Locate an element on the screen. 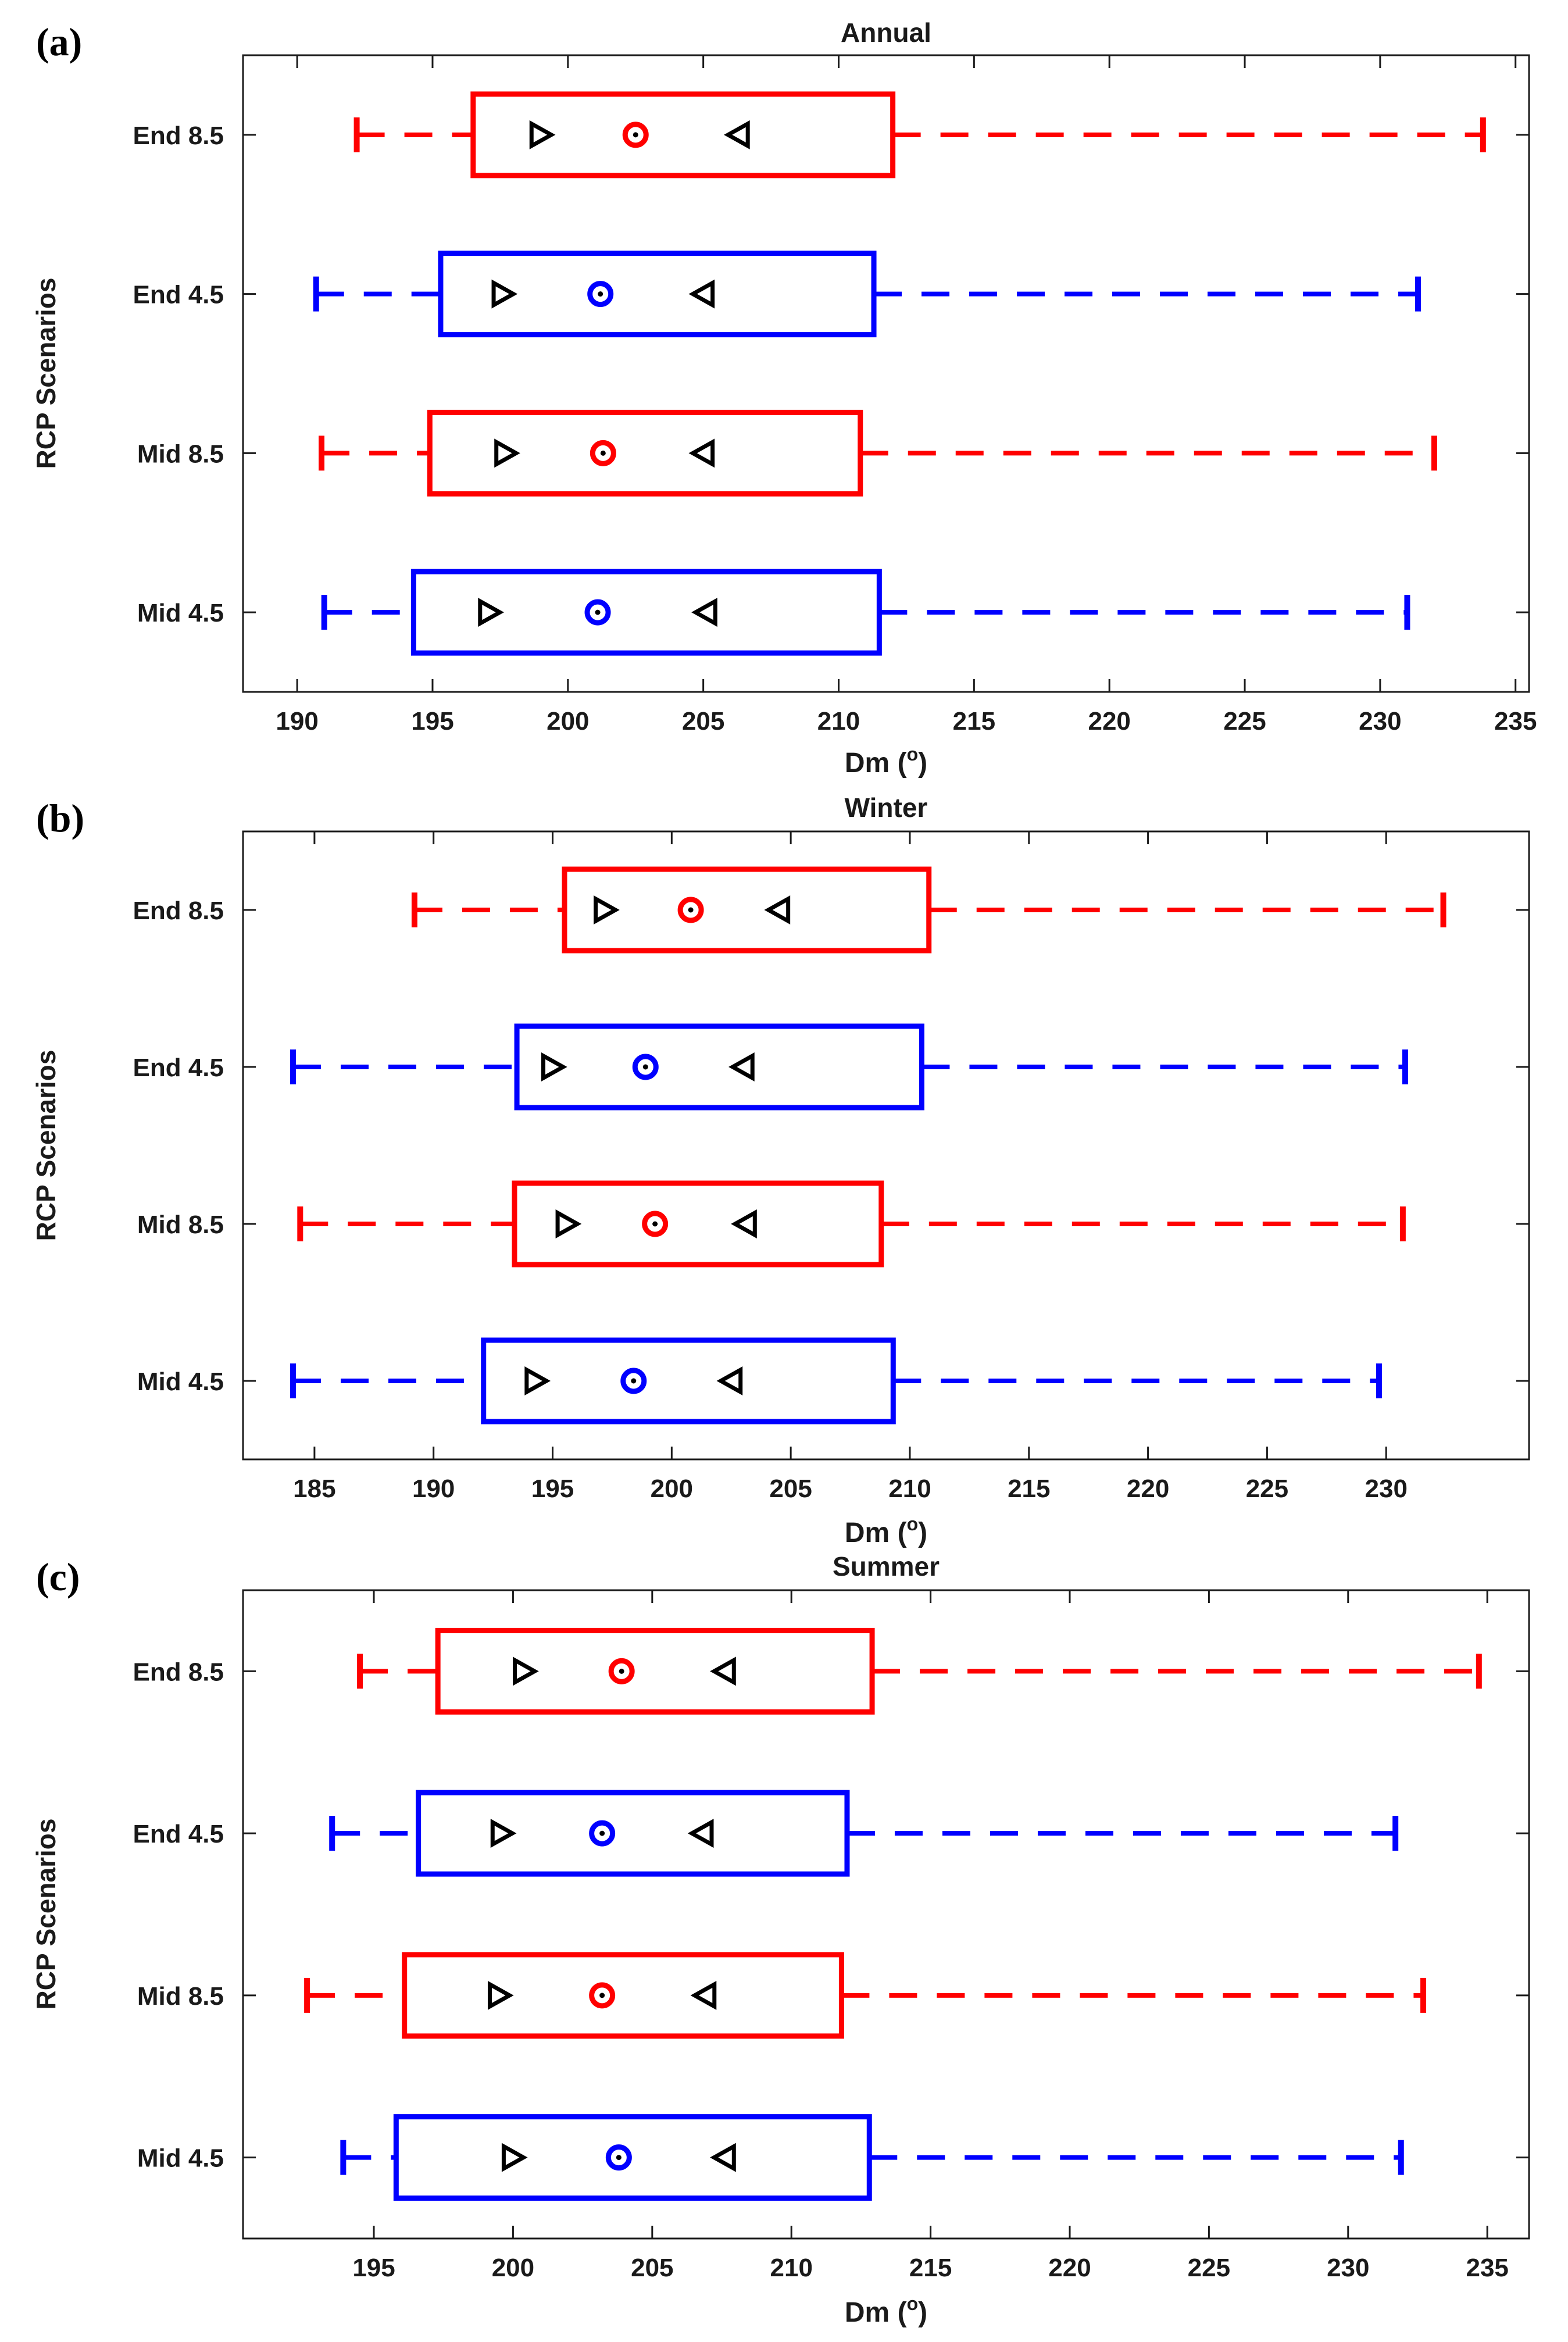 This screenshot has width=1568, height=2342. chart-title: Winter is located at coordinates (886, 808).